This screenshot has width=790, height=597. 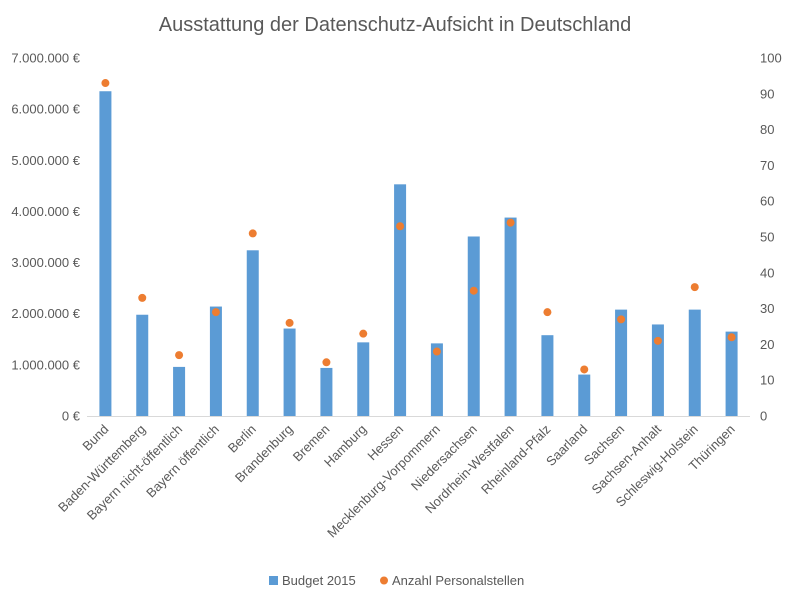 I want to click on right-tick-label: 40, so click(x=767, y=272).